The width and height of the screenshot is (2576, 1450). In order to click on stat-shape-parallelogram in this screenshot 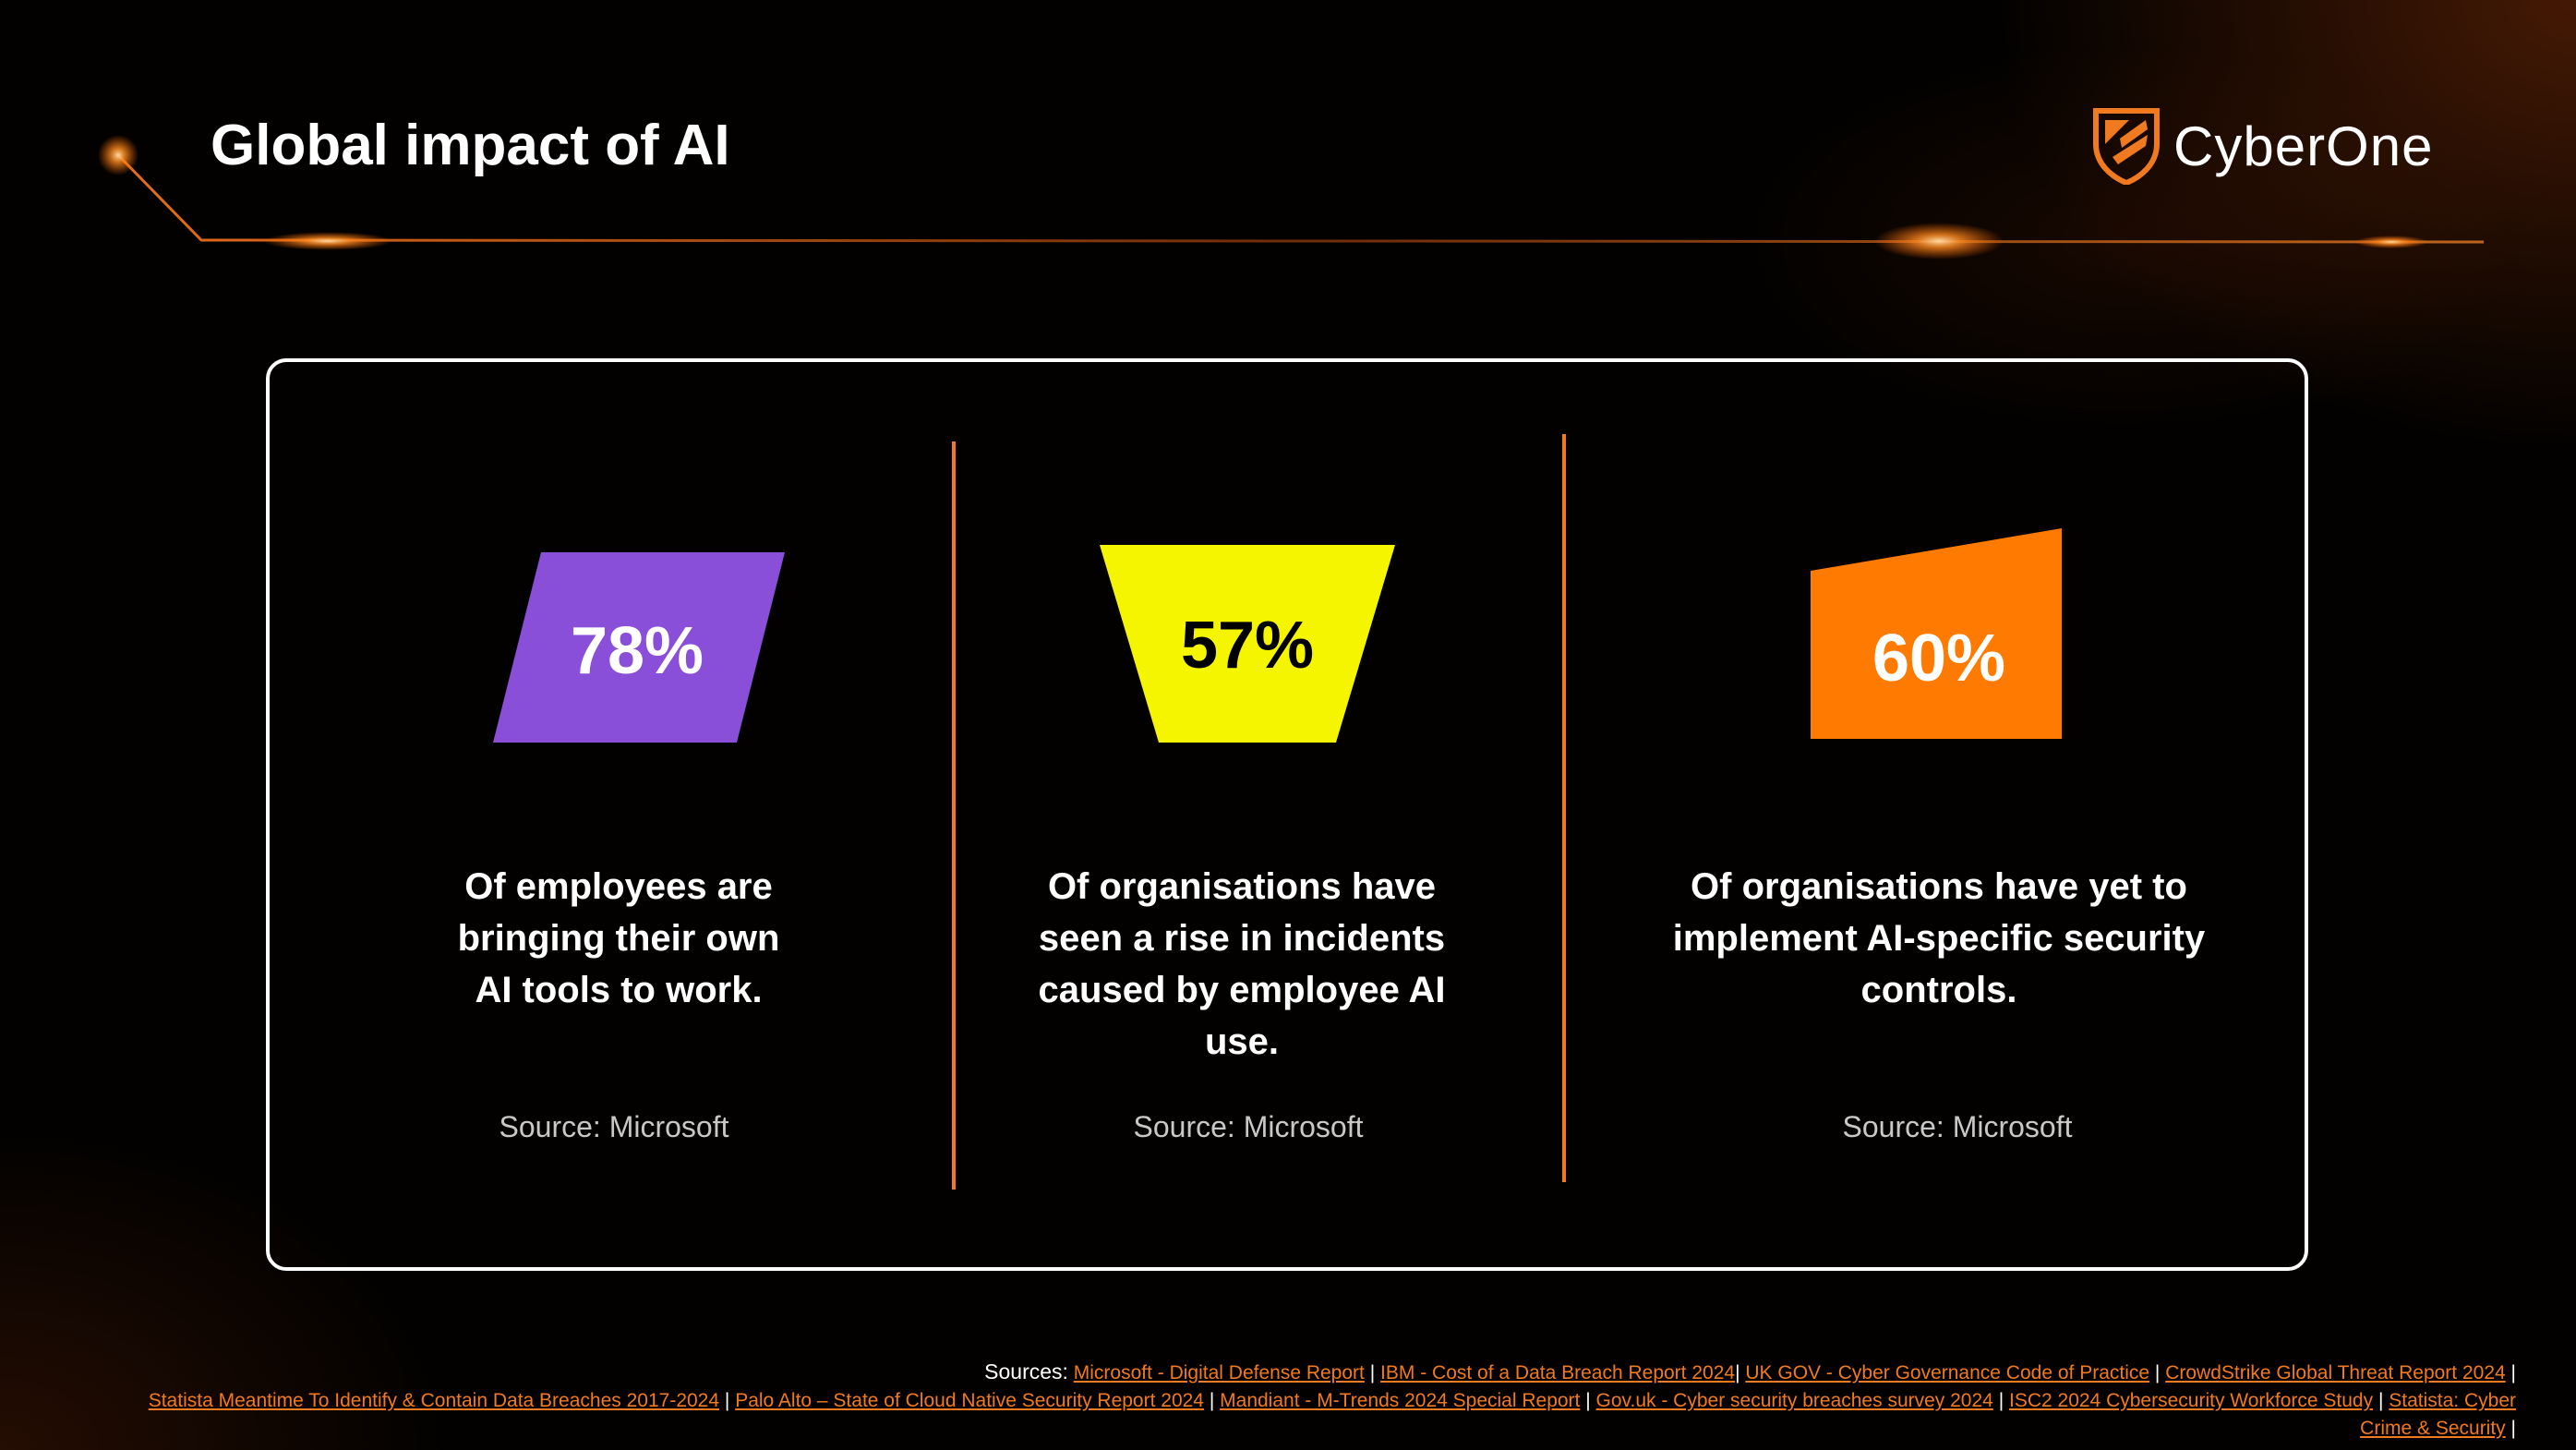, I will do `click(639, 647)`.